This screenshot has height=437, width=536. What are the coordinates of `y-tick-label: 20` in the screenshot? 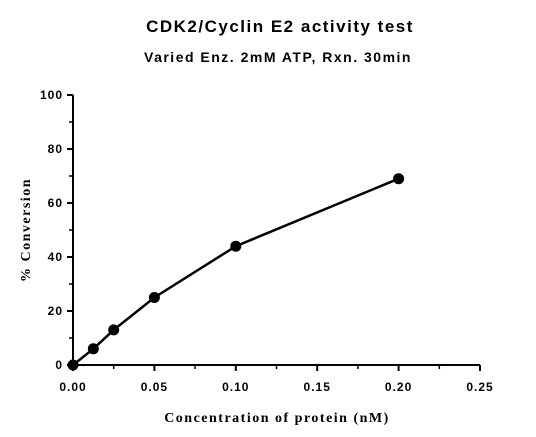 It's located at (55, 311).